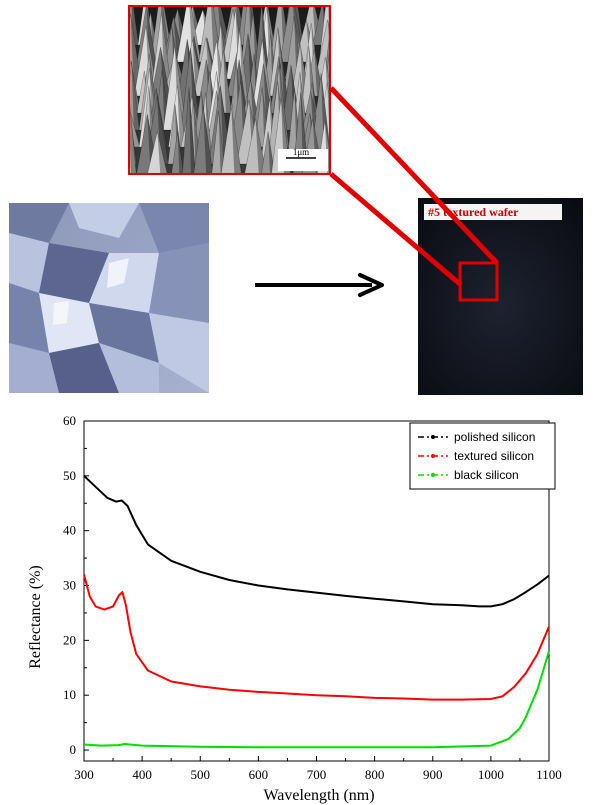  I want to click on y-axis-label: Reflectance (%), so click(35, 616).